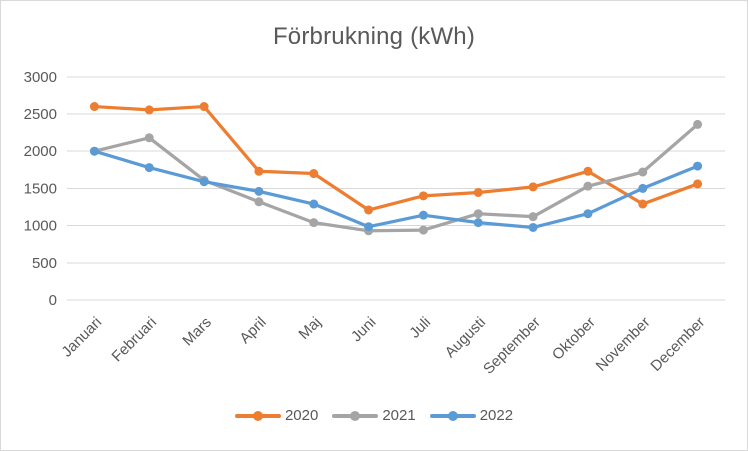  I want to click on data-point-2021-December, so click(698, 124).